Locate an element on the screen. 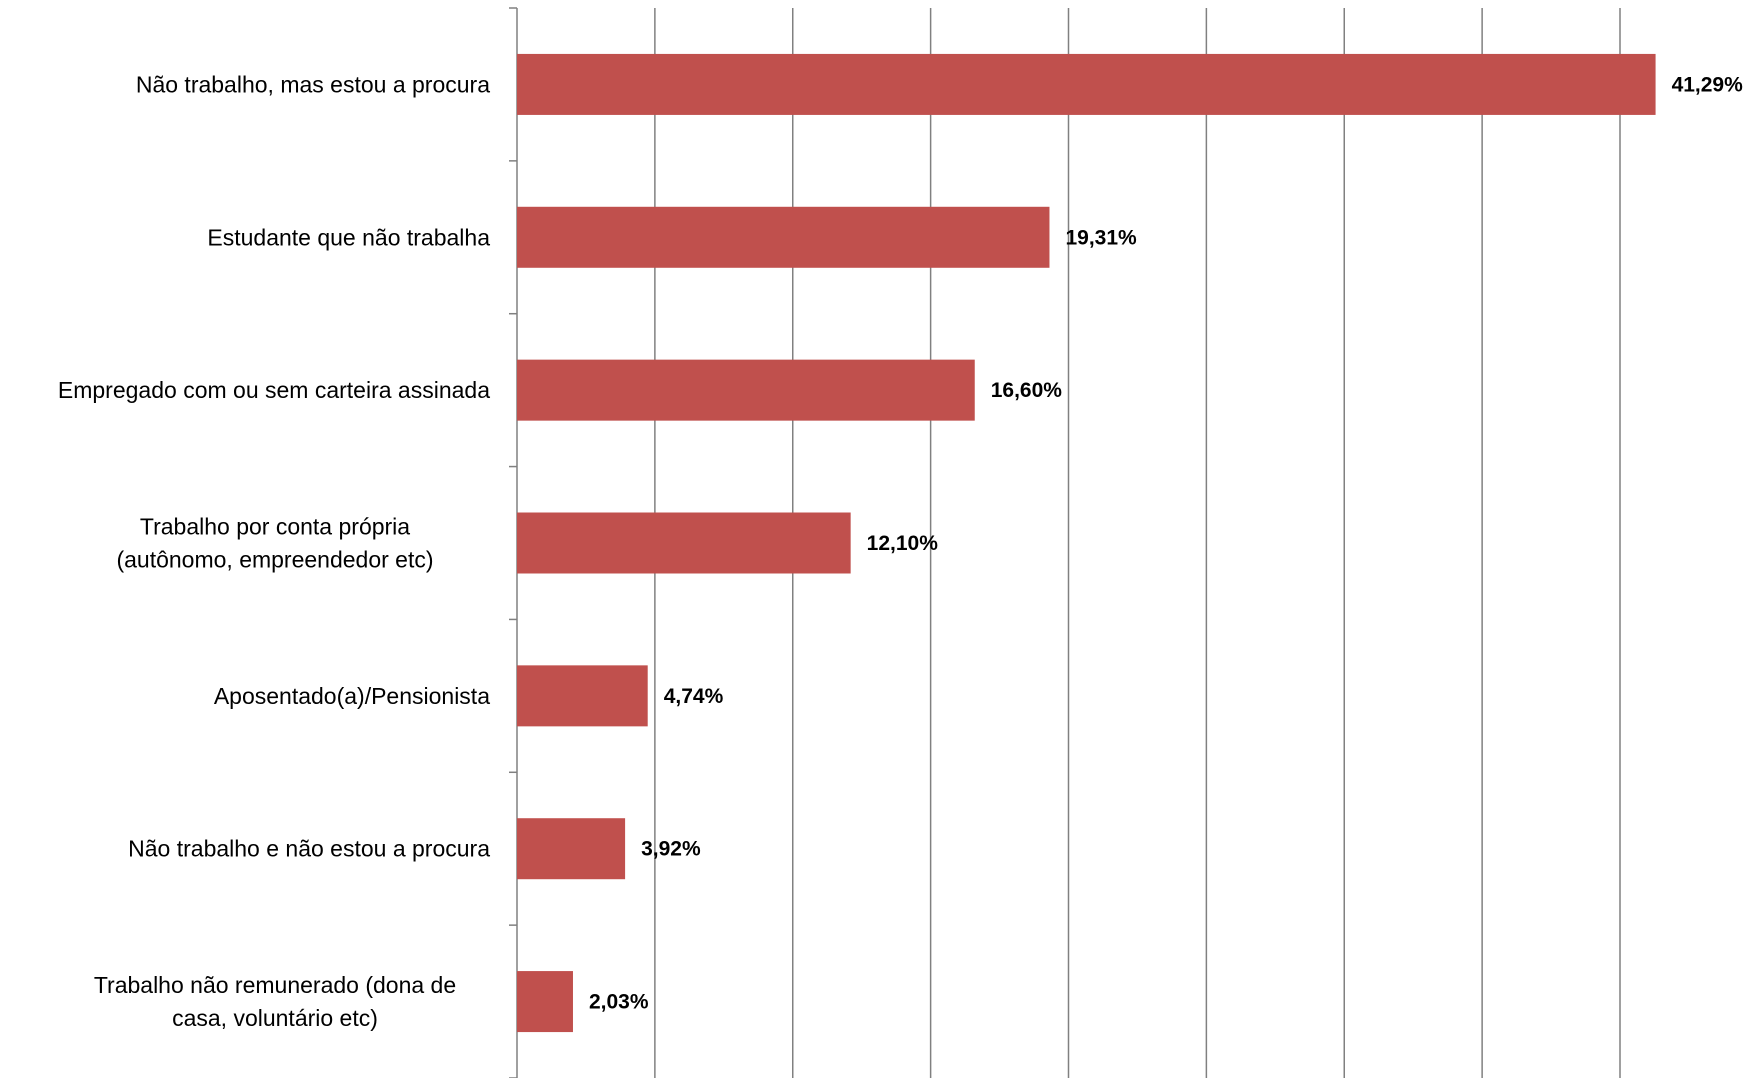 The image size is (1757, 1078). data-label: 16,60% is located at coordinates (1027, 390).